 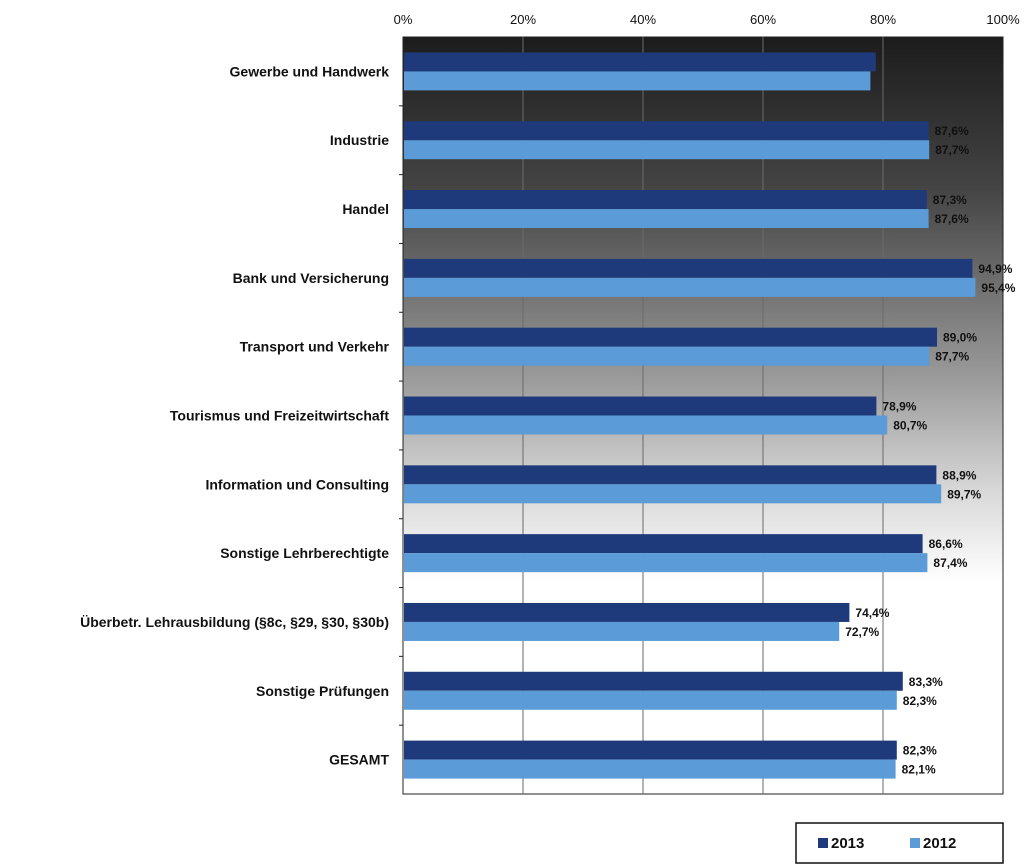 What do you see at coordinates (763, 19) in the screenshot?
I see `x-tick-label: 60%` at bounding box center [763, 19].